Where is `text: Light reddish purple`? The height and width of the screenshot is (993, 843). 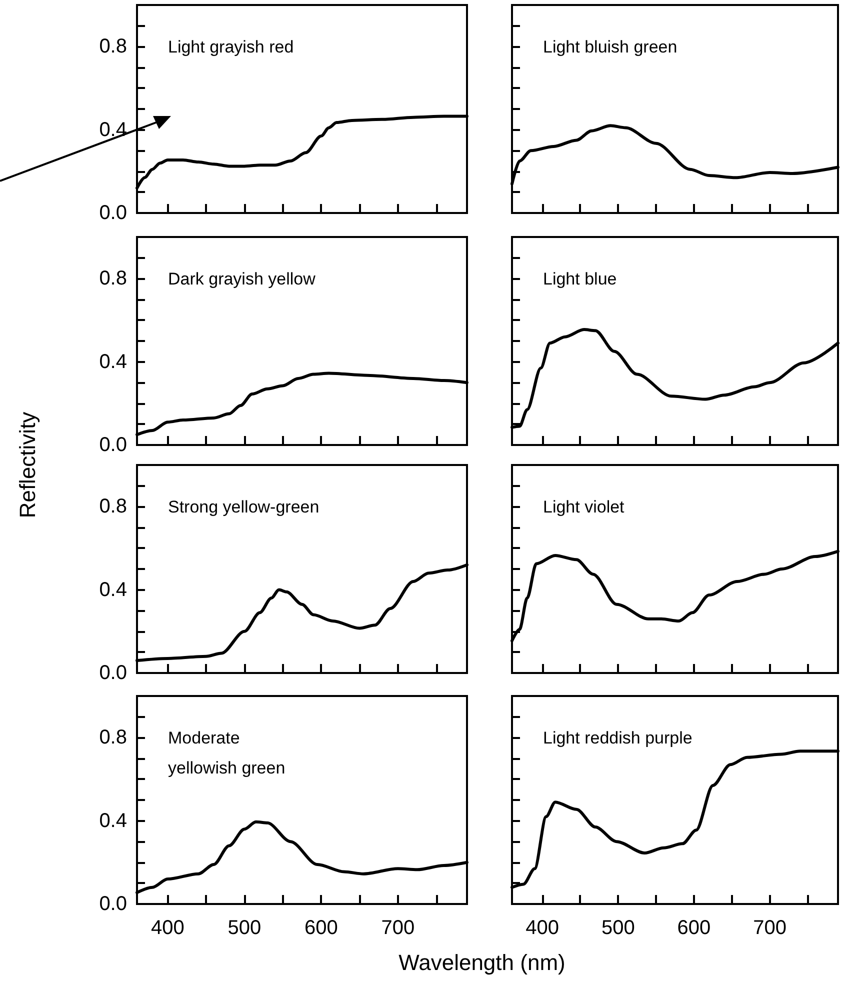
text: Light reddish purple is located at coordinates (617, 738).